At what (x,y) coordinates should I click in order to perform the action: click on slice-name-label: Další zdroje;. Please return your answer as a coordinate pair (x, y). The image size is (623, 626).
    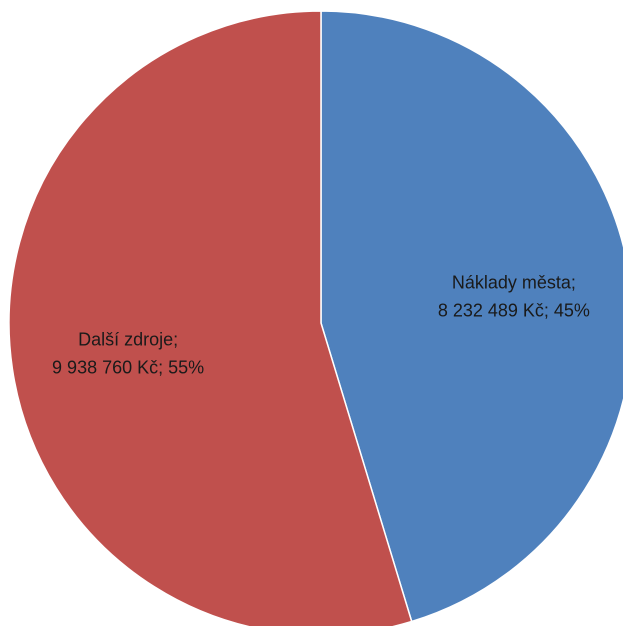
    Looking at the image, I should click on (128, 340).